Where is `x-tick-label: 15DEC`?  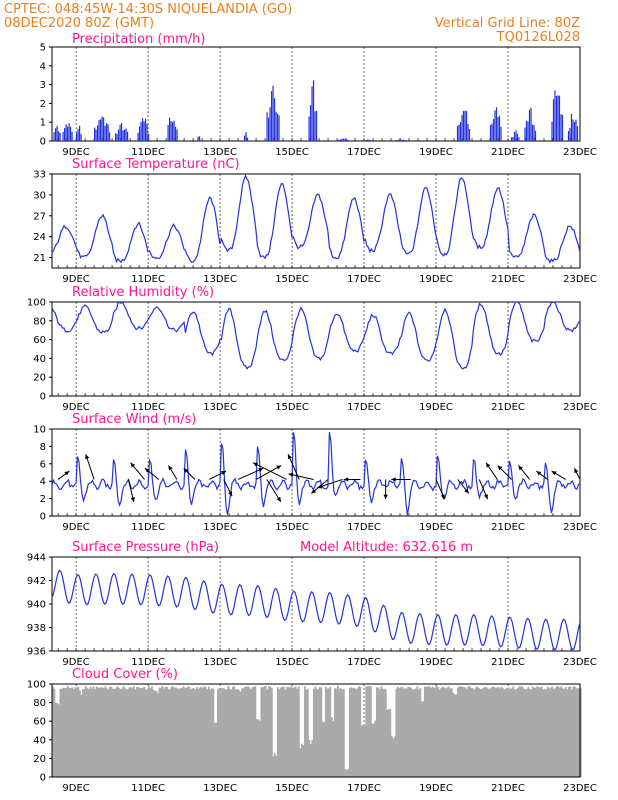
x-tick-label: 15DEC is located at coordinates (292, 152).